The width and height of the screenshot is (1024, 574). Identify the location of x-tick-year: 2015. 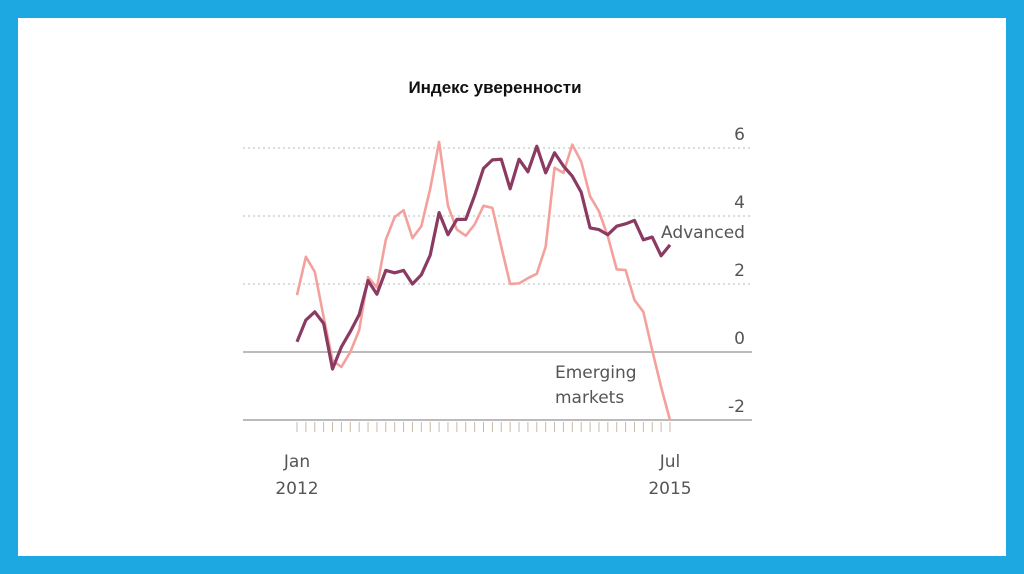
(669, 489).